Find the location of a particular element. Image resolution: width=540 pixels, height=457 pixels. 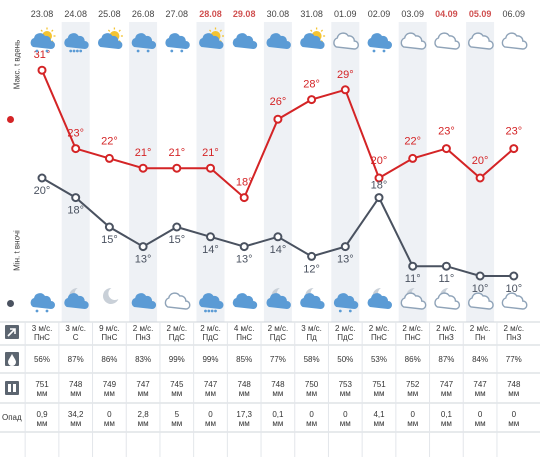

date-label: 06.09 is located at coordinates (514, 14).